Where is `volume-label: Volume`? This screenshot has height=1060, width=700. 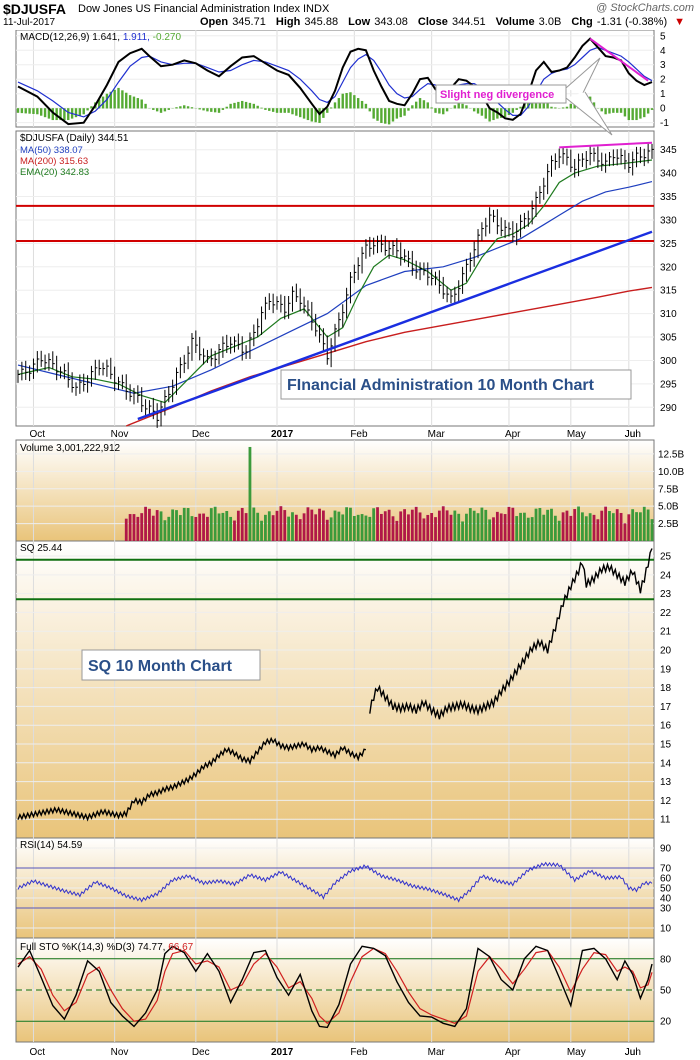 volume-label: Volume is located at coordinates (515, 22).